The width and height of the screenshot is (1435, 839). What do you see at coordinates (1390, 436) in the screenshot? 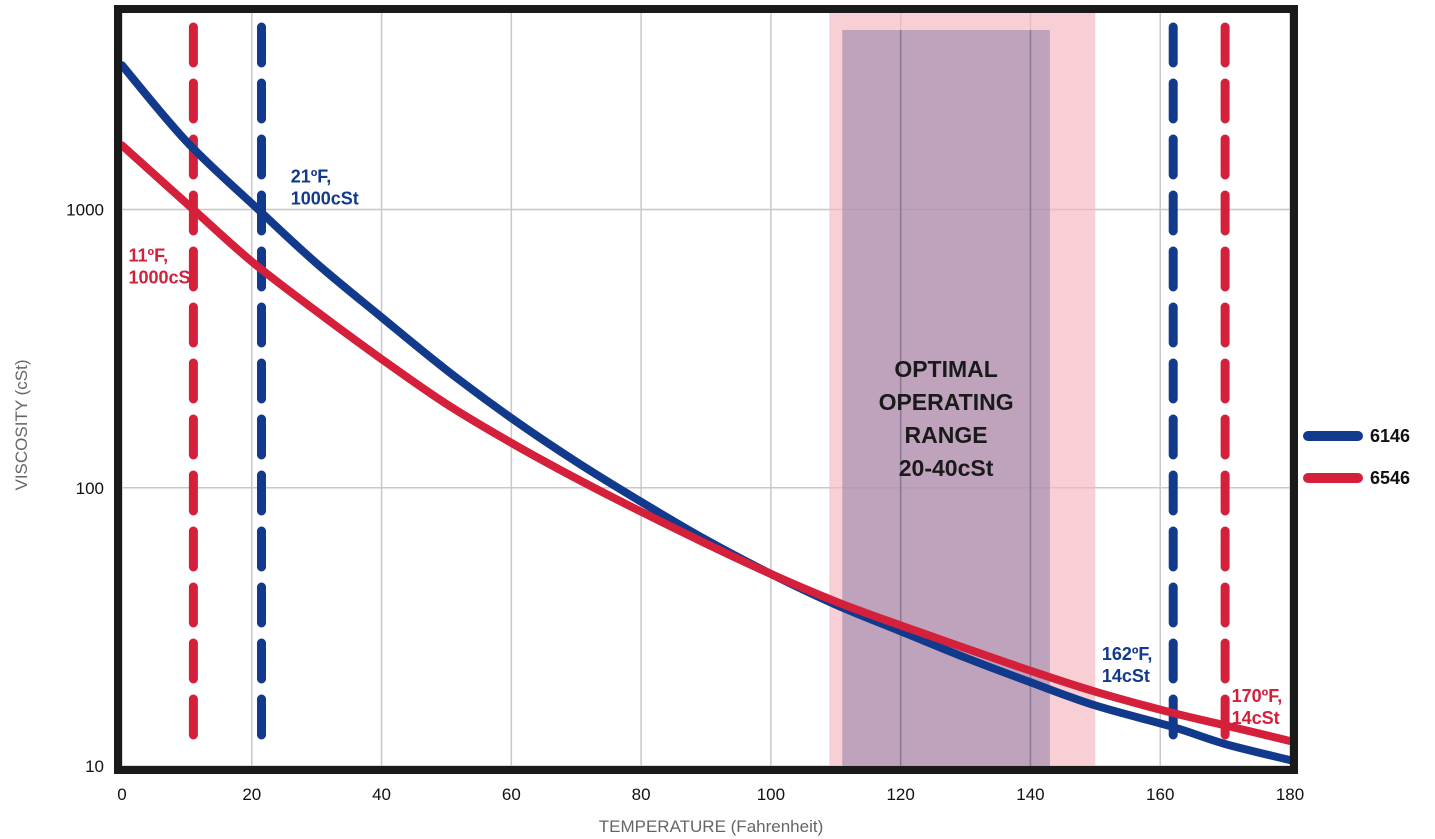
I see `legend-label-6146: 6146` at bounding box center [1390, 436].